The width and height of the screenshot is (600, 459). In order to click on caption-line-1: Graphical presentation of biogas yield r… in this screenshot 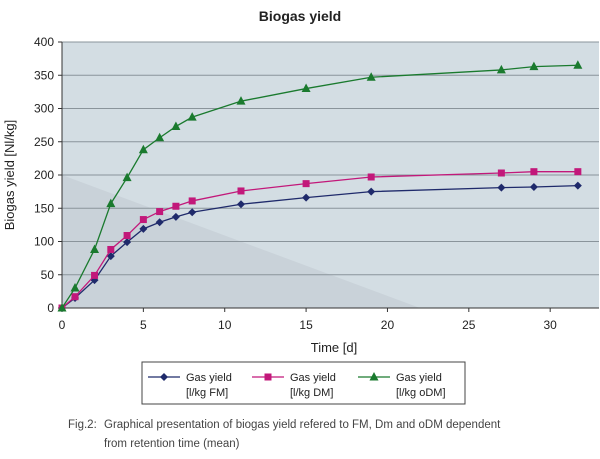, I will do `click(302, 425)`.